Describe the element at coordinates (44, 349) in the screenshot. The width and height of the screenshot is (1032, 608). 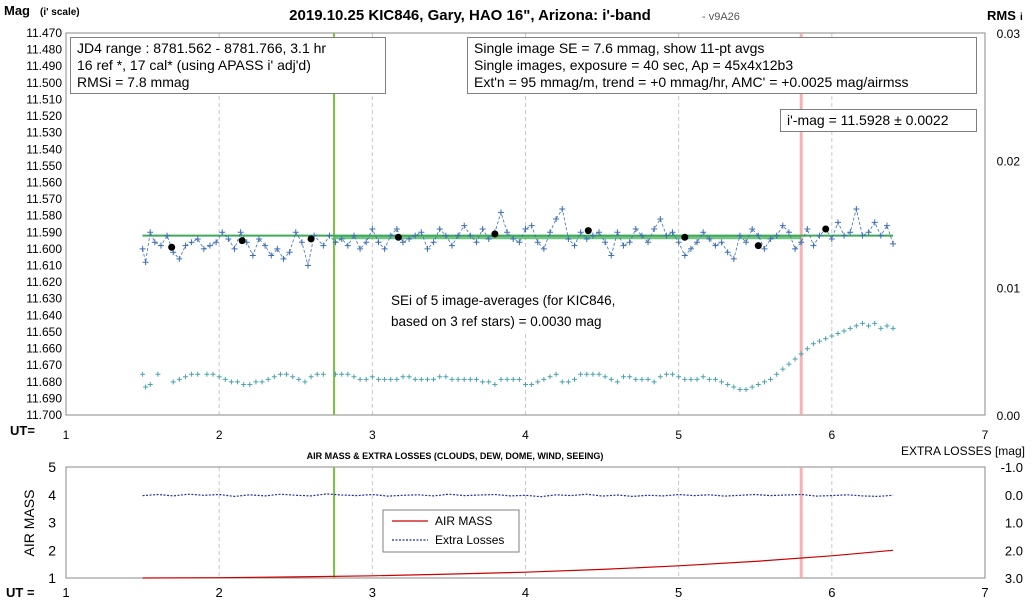
I see `y-tick-label: 11.660` at that location.